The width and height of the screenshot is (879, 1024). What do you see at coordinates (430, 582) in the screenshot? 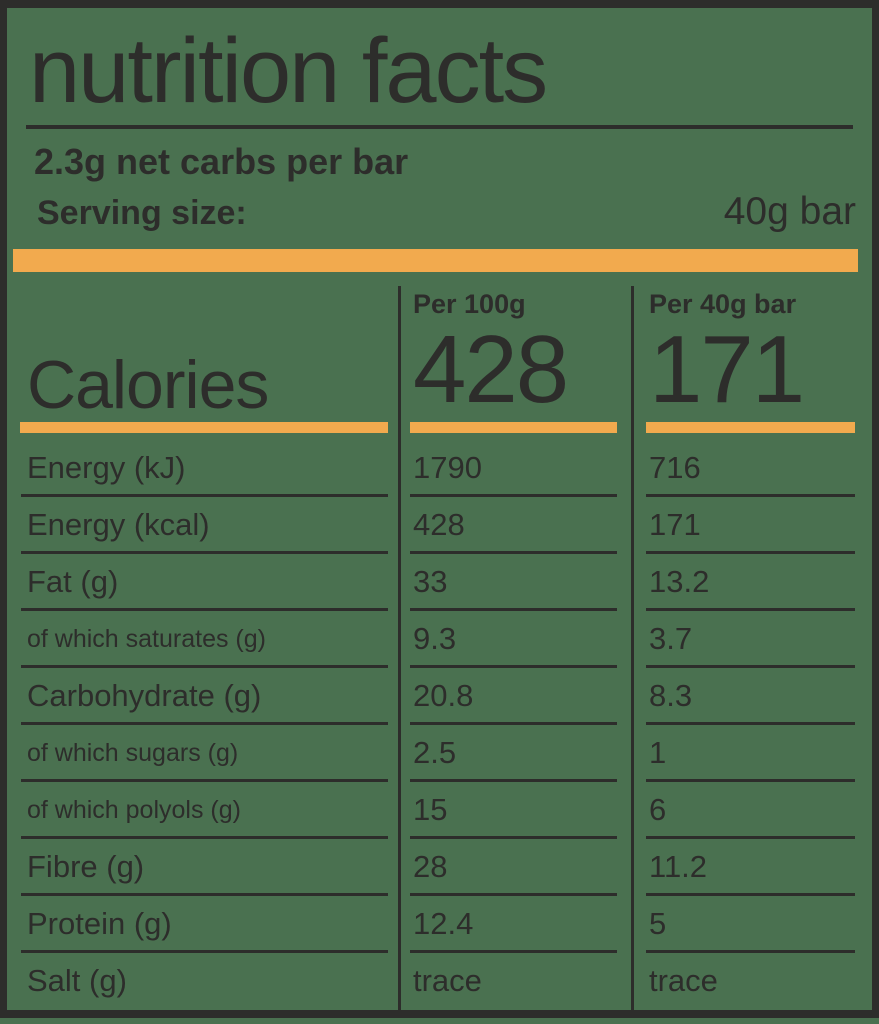
I see `per-100g-value: 33` at bounding box center [430, 582].